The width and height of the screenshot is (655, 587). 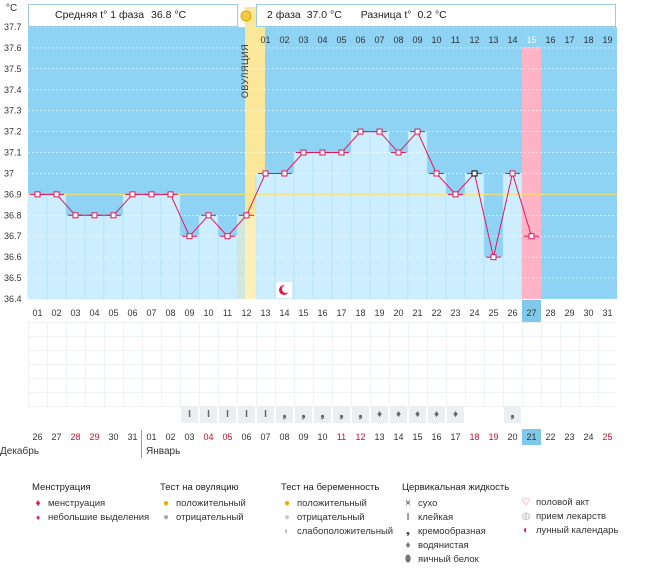 What do you see at coordinates (493, 437) in the screenshot?
I see `calendar-date: 19` at bounding box center [493, 437].